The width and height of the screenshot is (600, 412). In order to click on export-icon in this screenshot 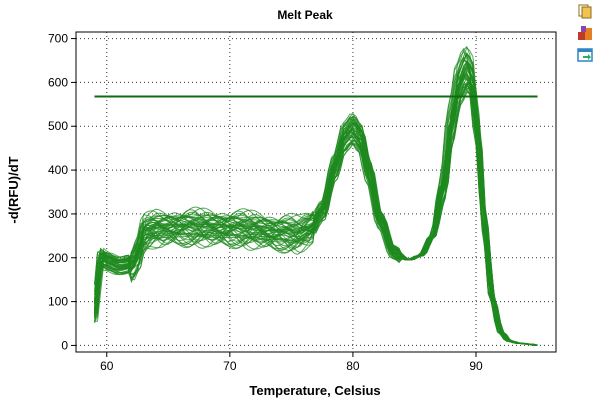, I will do `click(585, 33)`.